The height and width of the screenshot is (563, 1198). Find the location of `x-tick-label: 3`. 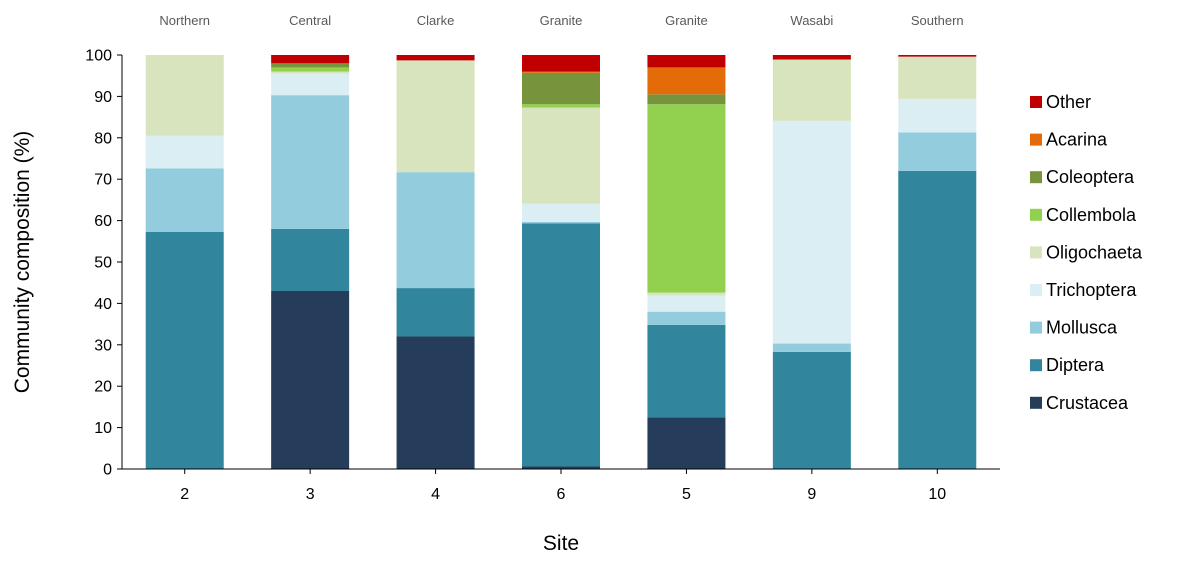

x-tick-label: 3 is located at coordinates (310, 494).